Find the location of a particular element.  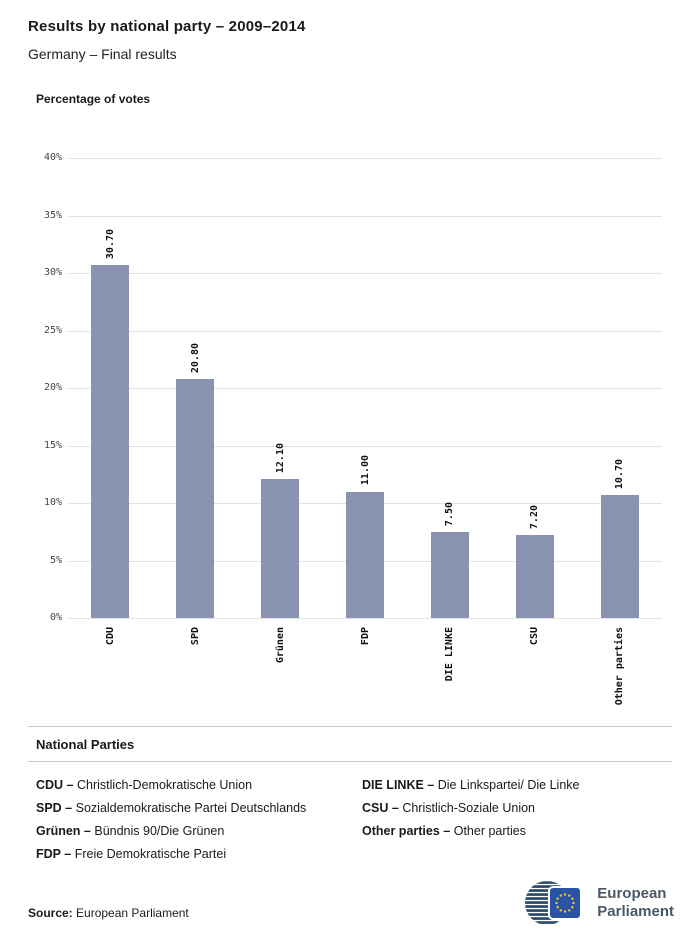

y-tick-label: 20% is located at coordinates (52, 387).